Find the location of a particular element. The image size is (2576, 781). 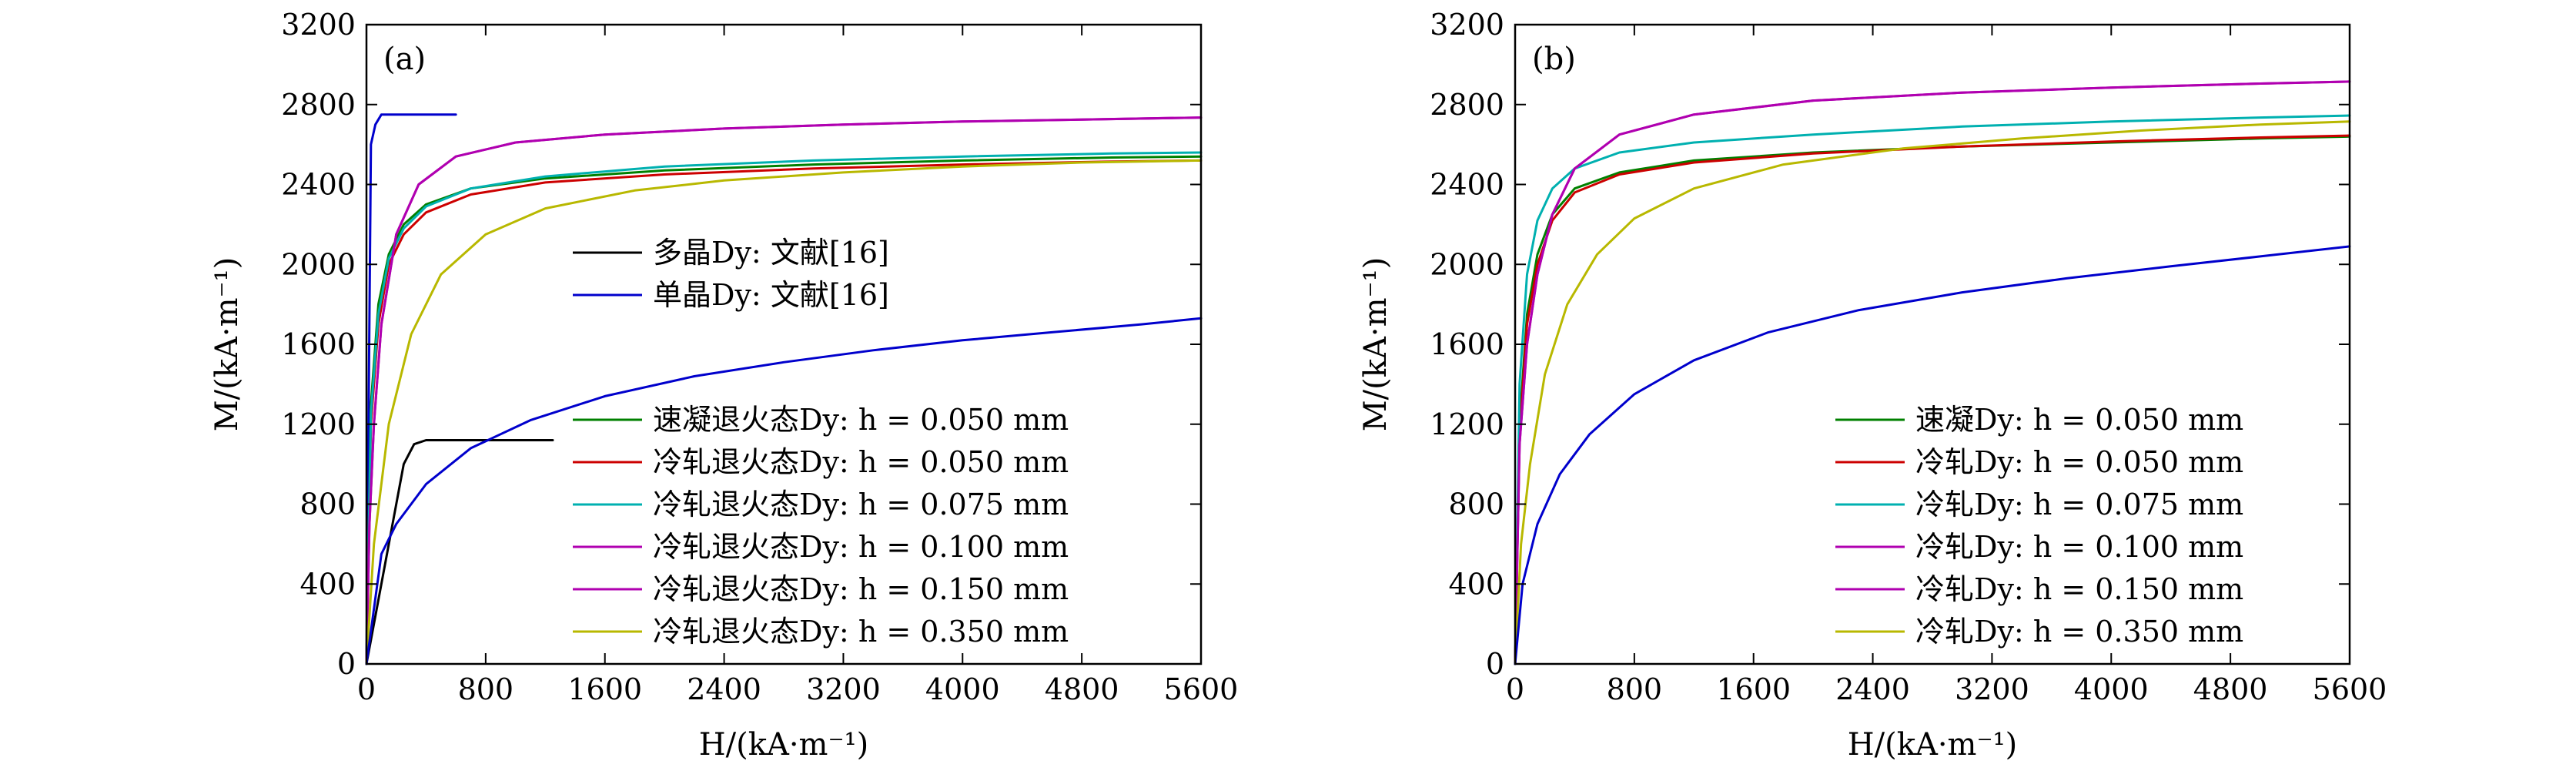

legend-group-upper-middle: 多晶Dy: 文献[16] 单晶Dy: 文献[16] is located at coordinates (731, 274).